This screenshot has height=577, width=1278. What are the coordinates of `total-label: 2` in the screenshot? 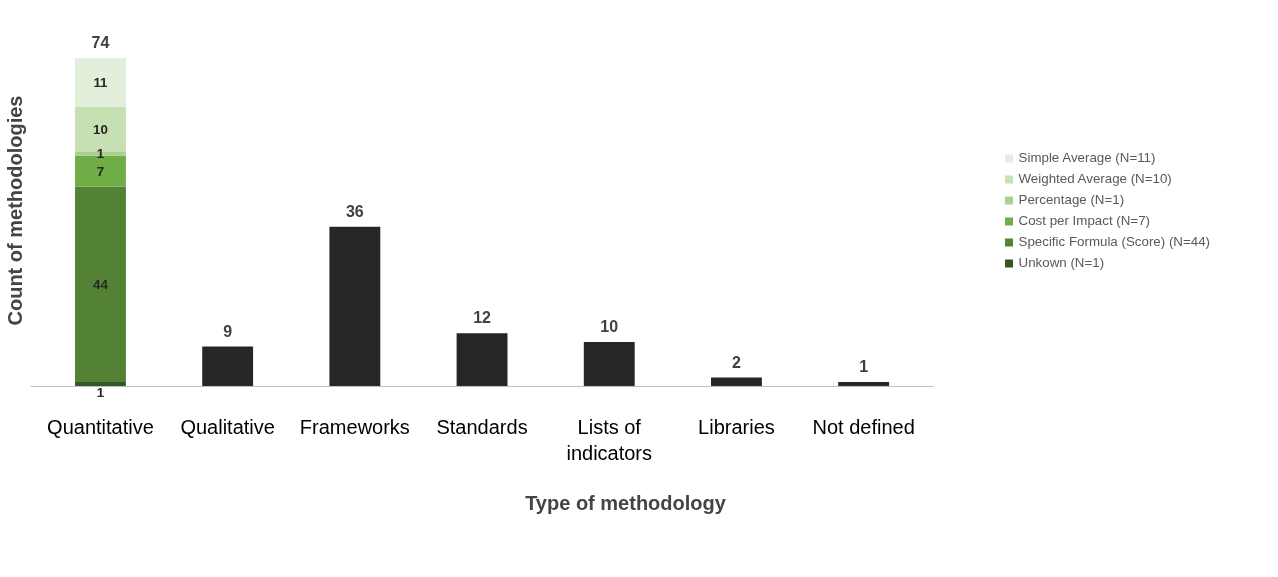 It's located at (736, 362).